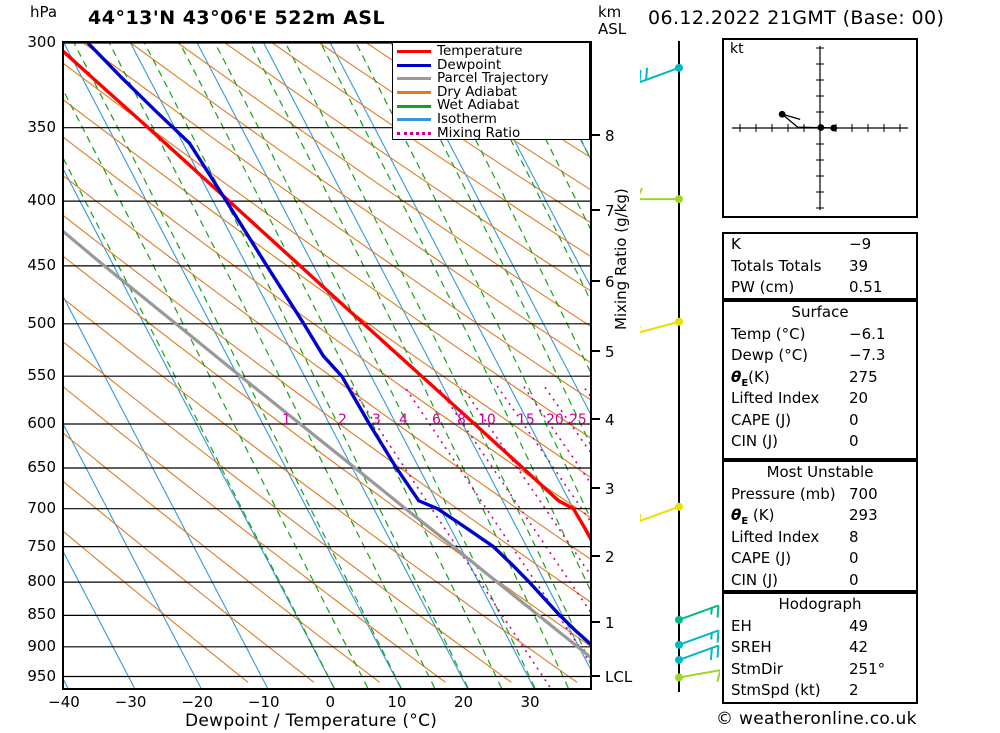 This screenshot has width=1000, height=733. What do you see at coordinates (816, 719) in the screenshot?
I see `copyright-notice: © weatheronline.co.uk` at bounding box center [816, 719].